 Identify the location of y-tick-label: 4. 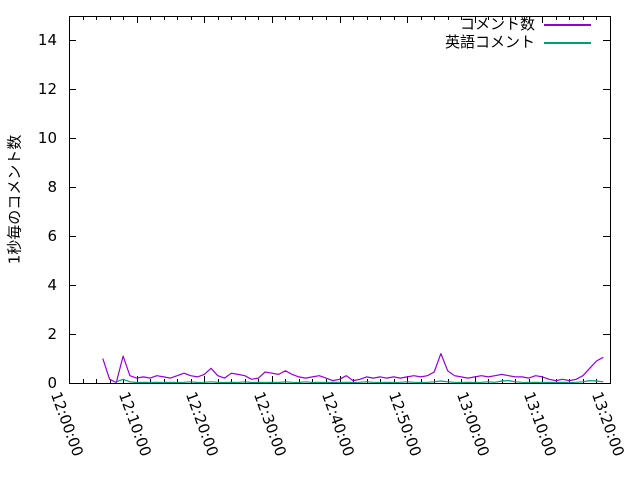
(52, 285).